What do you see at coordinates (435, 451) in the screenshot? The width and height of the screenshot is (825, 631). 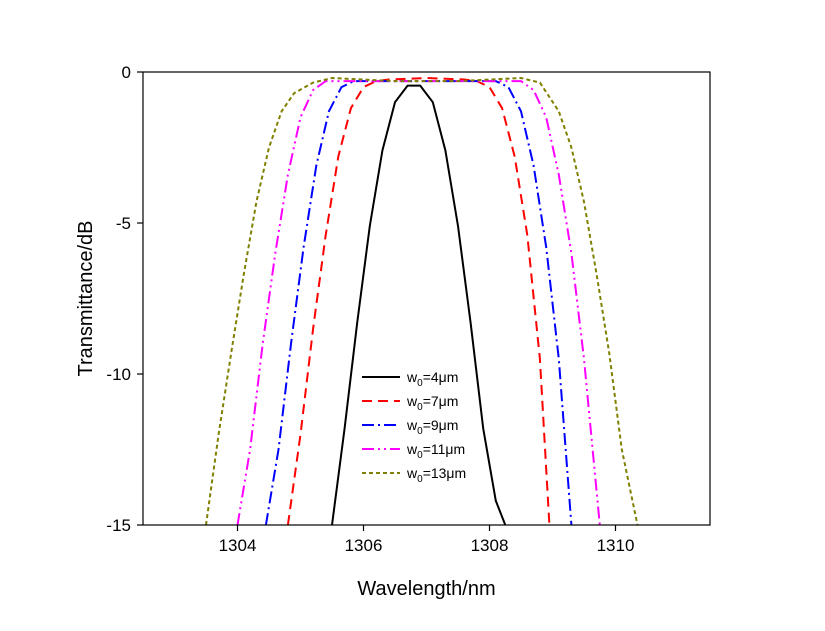 I see `legend-label-4: w0=11μm` at bounding box center [435, 451].